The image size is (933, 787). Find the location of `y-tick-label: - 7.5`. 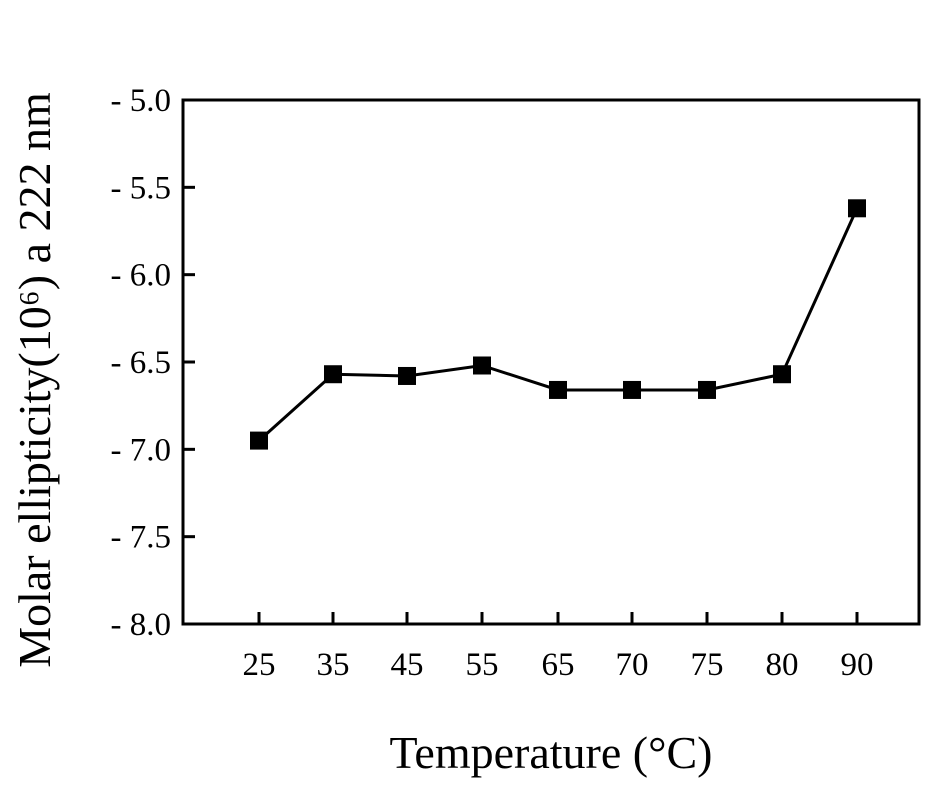

y-tick-label: - 7.5 is located at coordinates (141, 538).